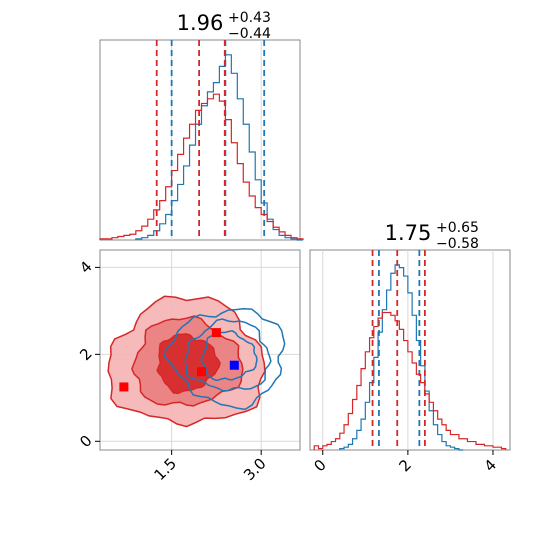 The image size is (550, 550). Describe the element at coordinates (85, 267) in the screenshot. I see `contour-ytick-label: 4` at that location.